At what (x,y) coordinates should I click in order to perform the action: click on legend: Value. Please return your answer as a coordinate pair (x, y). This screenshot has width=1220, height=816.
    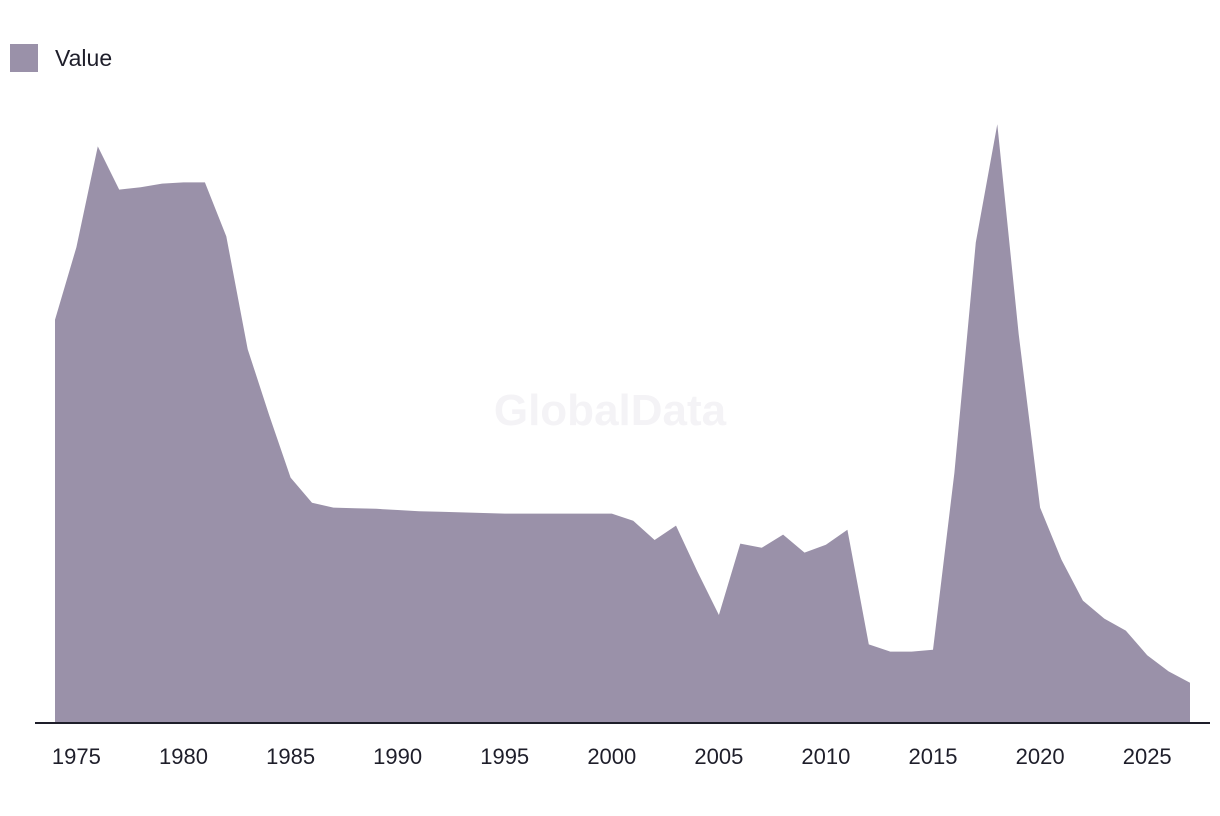
    Looking at the image, I should click on (61, 58).